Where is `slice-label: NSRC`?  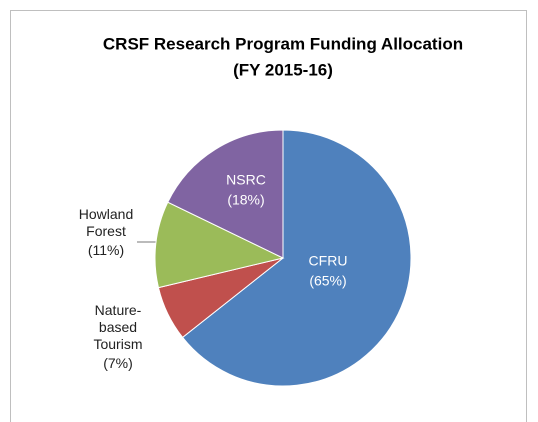 slice-label: NSRC is located at coordinates (246, 180).